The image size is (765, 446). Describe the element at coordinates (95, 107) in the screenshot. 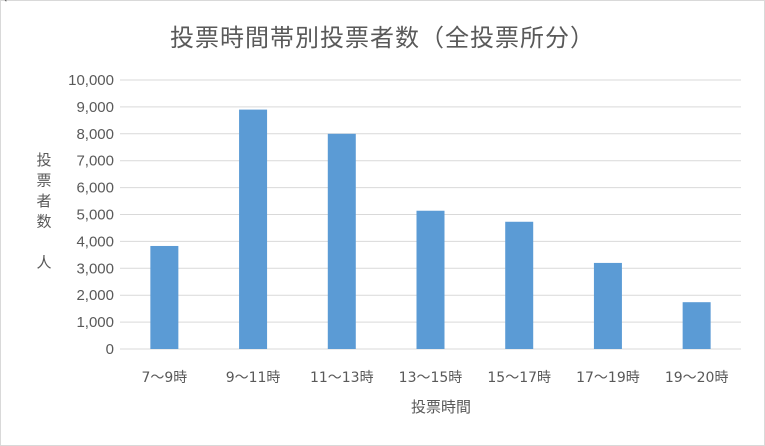

I see `y-tick-label: 9,000` at that location.